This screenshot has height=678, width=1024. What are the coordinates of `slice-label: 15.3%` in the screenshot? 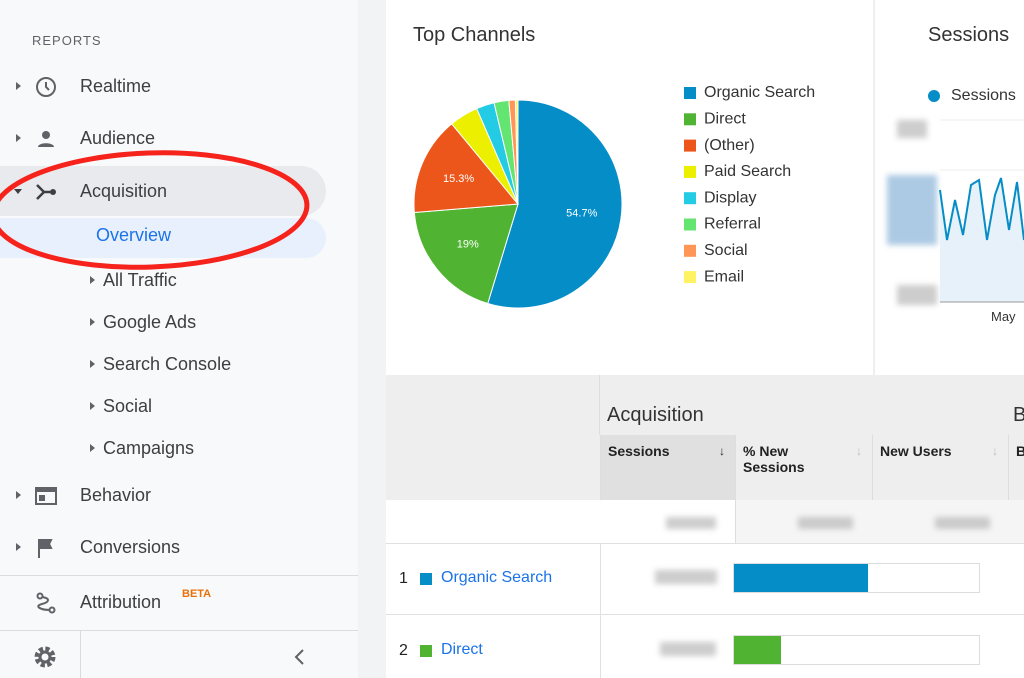 It's located at (458, 179).